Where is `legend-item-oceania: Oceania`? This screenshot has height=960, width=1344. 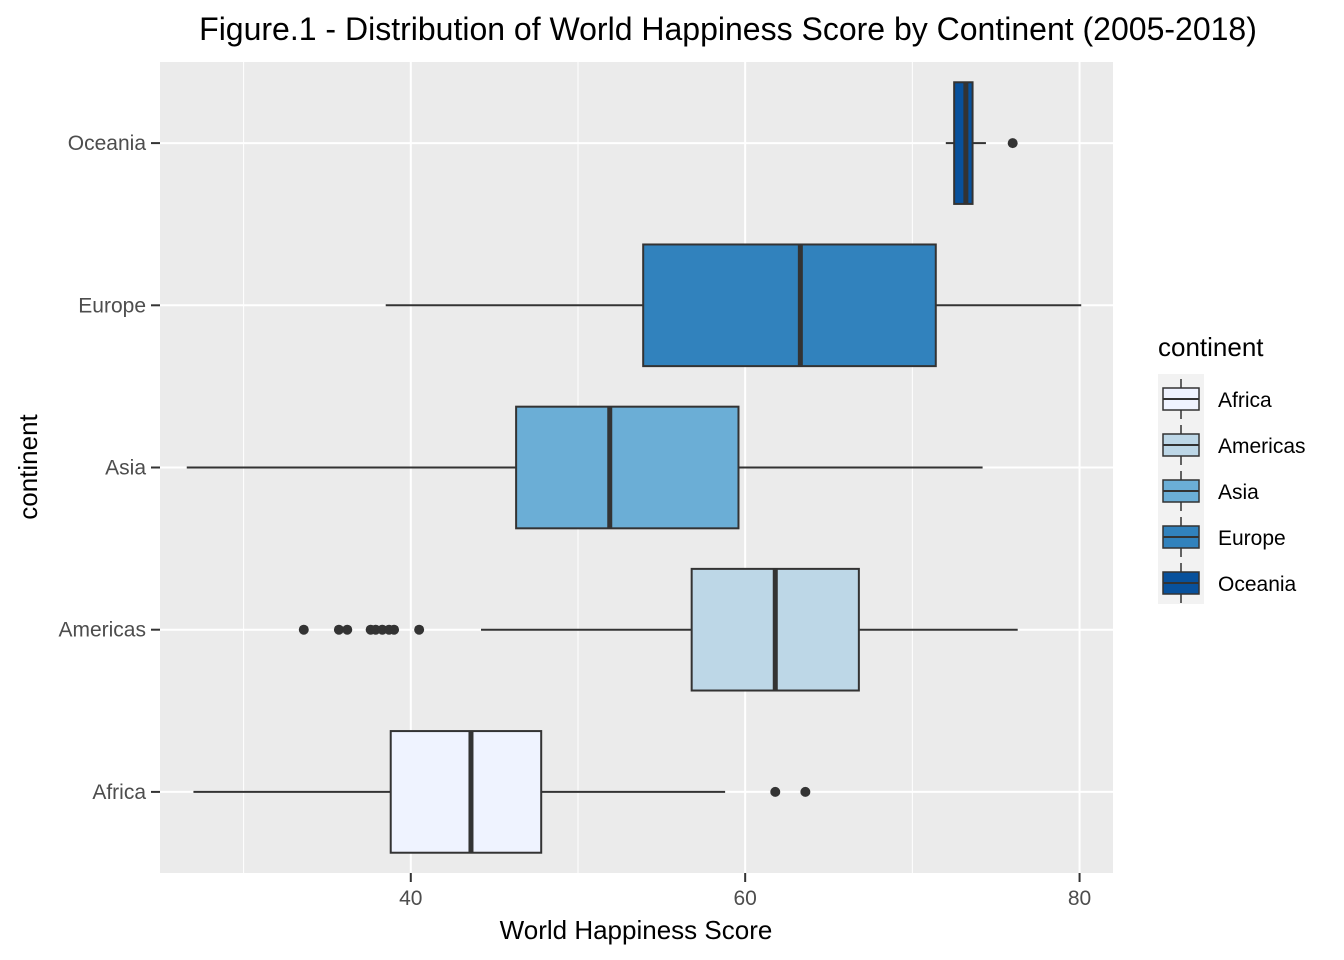 legend-item-oceania: Oceania is located at coordinates (1229, 583).